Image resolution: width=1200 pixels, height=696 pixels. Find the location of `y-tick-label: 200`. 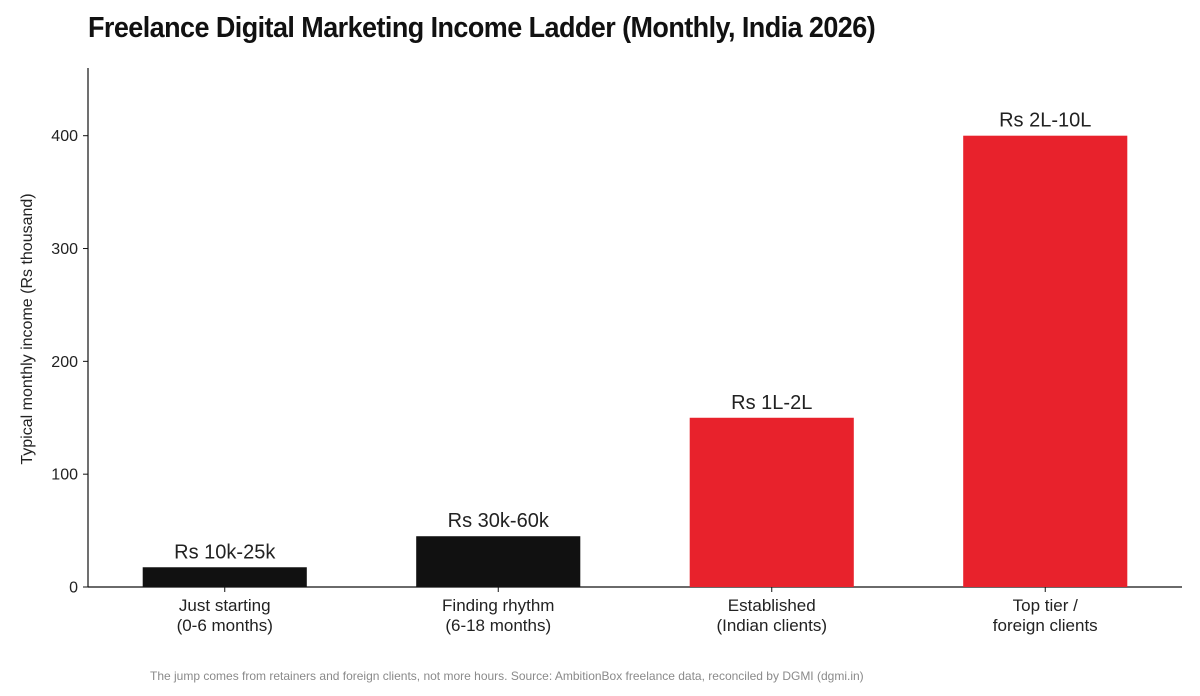

y-tick-label: 200 is located at coordinates (64, 362).